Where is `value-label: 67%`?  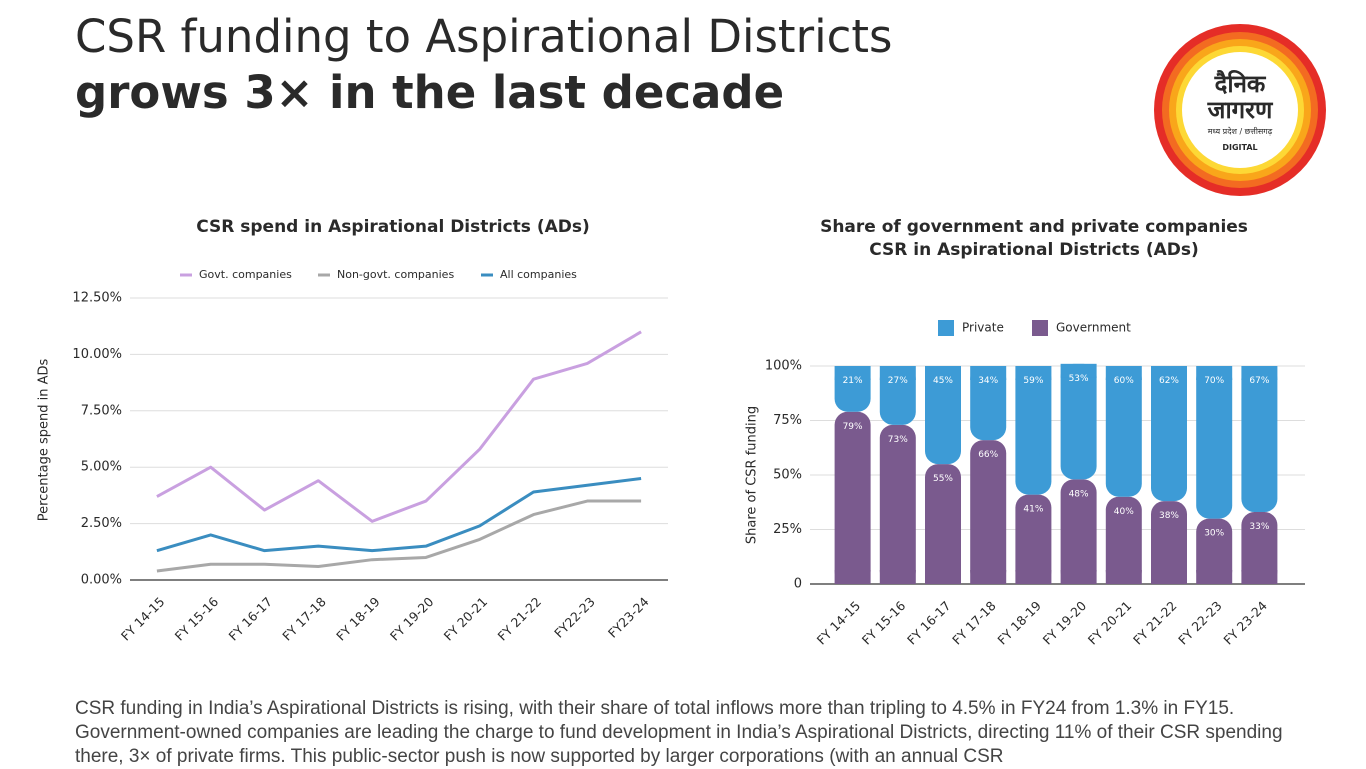 value-label: 67% is located at coordinates (1259, 381).